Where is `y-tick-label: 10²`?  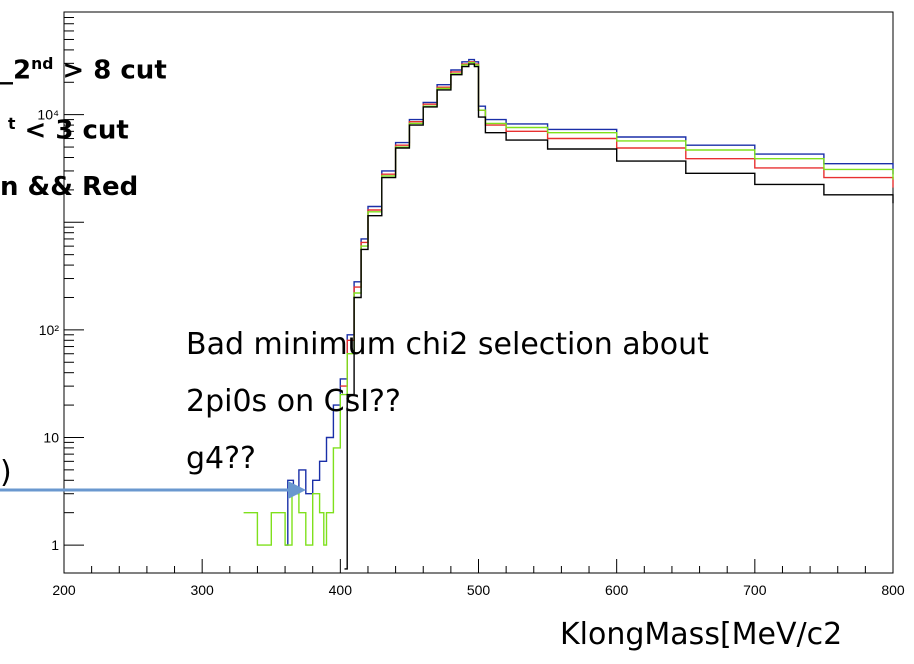 y-tick-label: 10² is located at coordinates (49, 330).